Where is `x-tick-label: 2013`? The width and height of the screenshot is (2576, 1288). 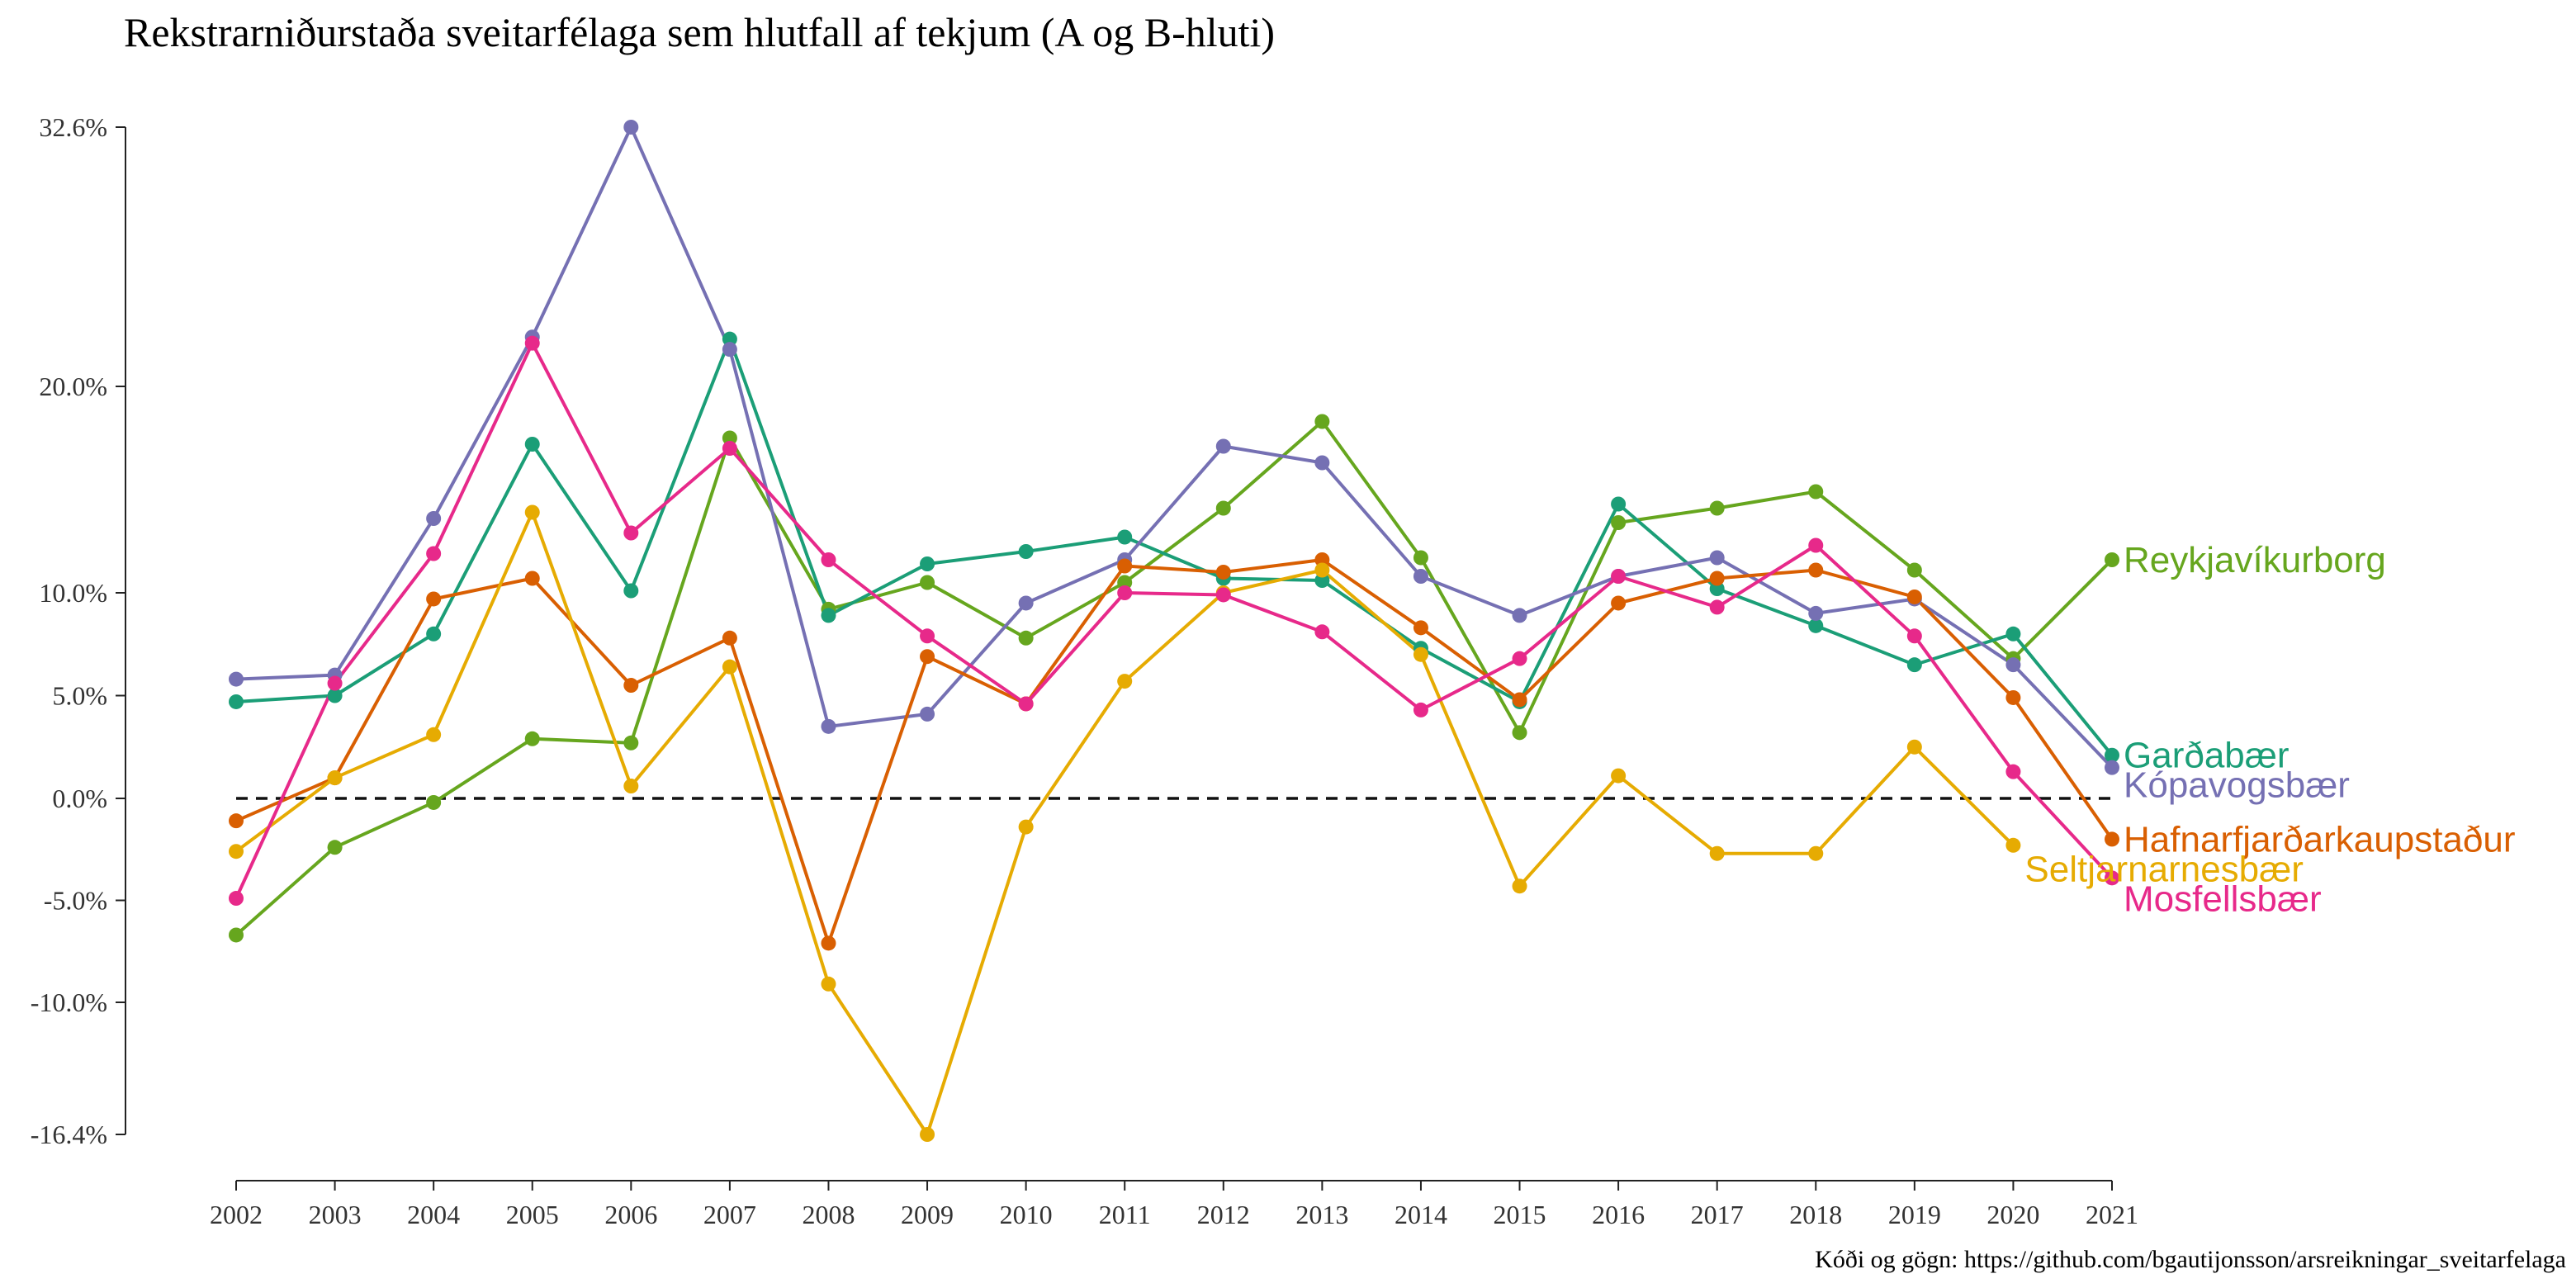
x-tick-label: 2013 is located at coordinates (1321, 1214).